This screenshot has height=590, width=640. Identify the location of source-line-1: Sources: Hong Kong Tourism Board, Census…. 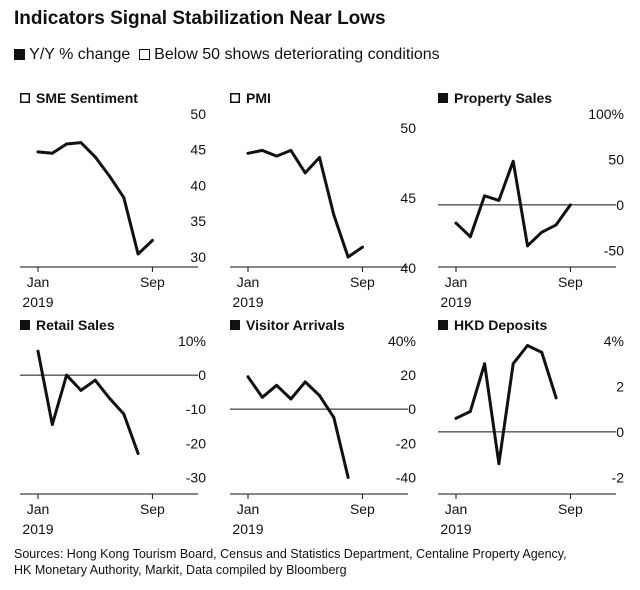
(290, 554).